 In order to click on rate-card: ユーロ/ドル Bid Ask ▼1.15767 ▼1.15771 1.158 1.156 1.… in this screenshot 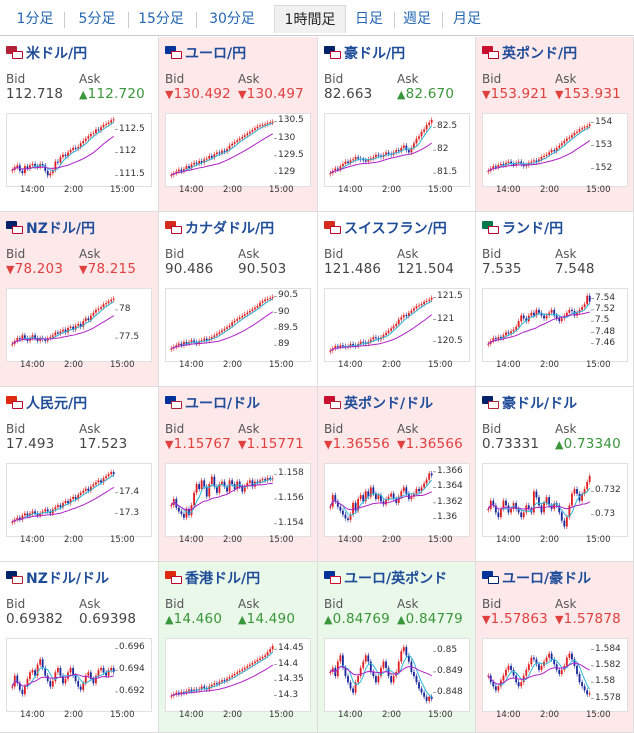, I will do `click(238, 474)`.